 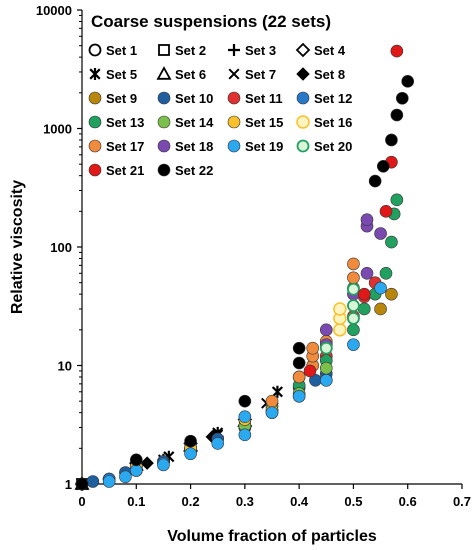 I want to click on x-axis-title: Volume fraction of particles, so click(x=272, y=536).